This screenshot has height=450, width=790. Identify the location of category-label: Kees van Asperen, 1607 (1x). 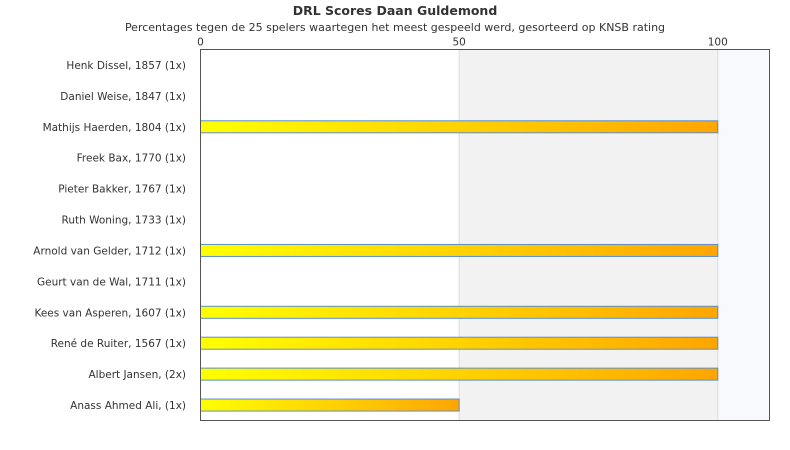
(110, 313).